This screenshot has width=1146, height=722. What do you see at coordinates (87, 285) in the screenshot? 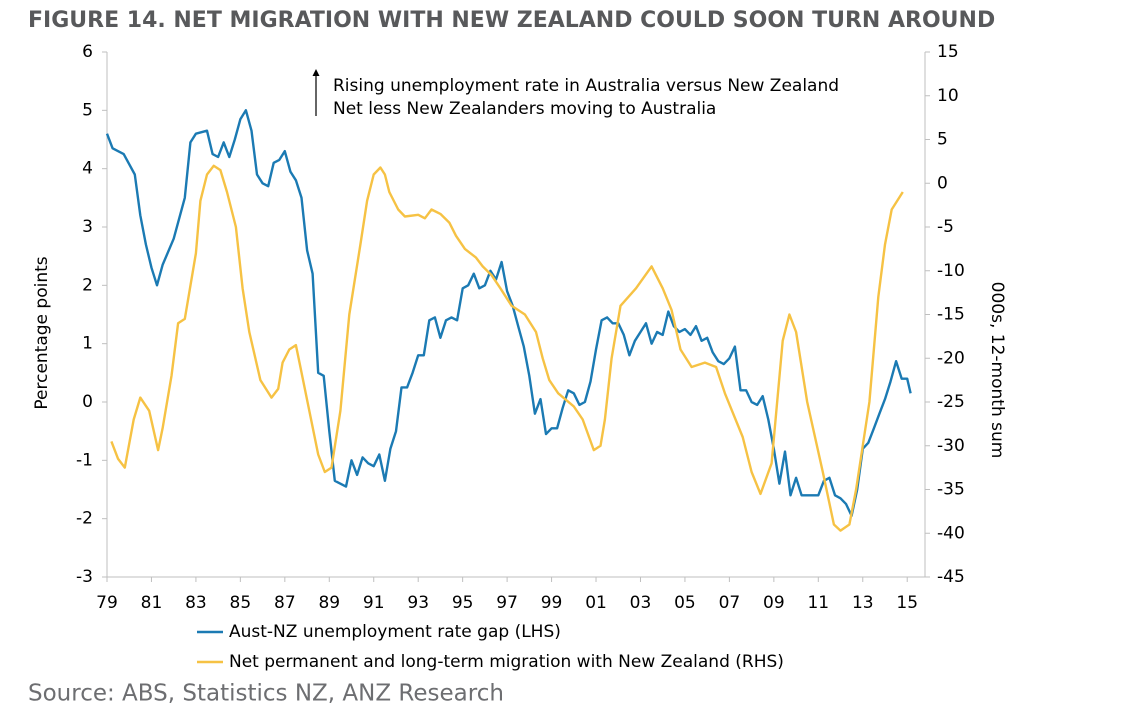
I see `y-tick-label: 2` at bounding box center [87, 285].